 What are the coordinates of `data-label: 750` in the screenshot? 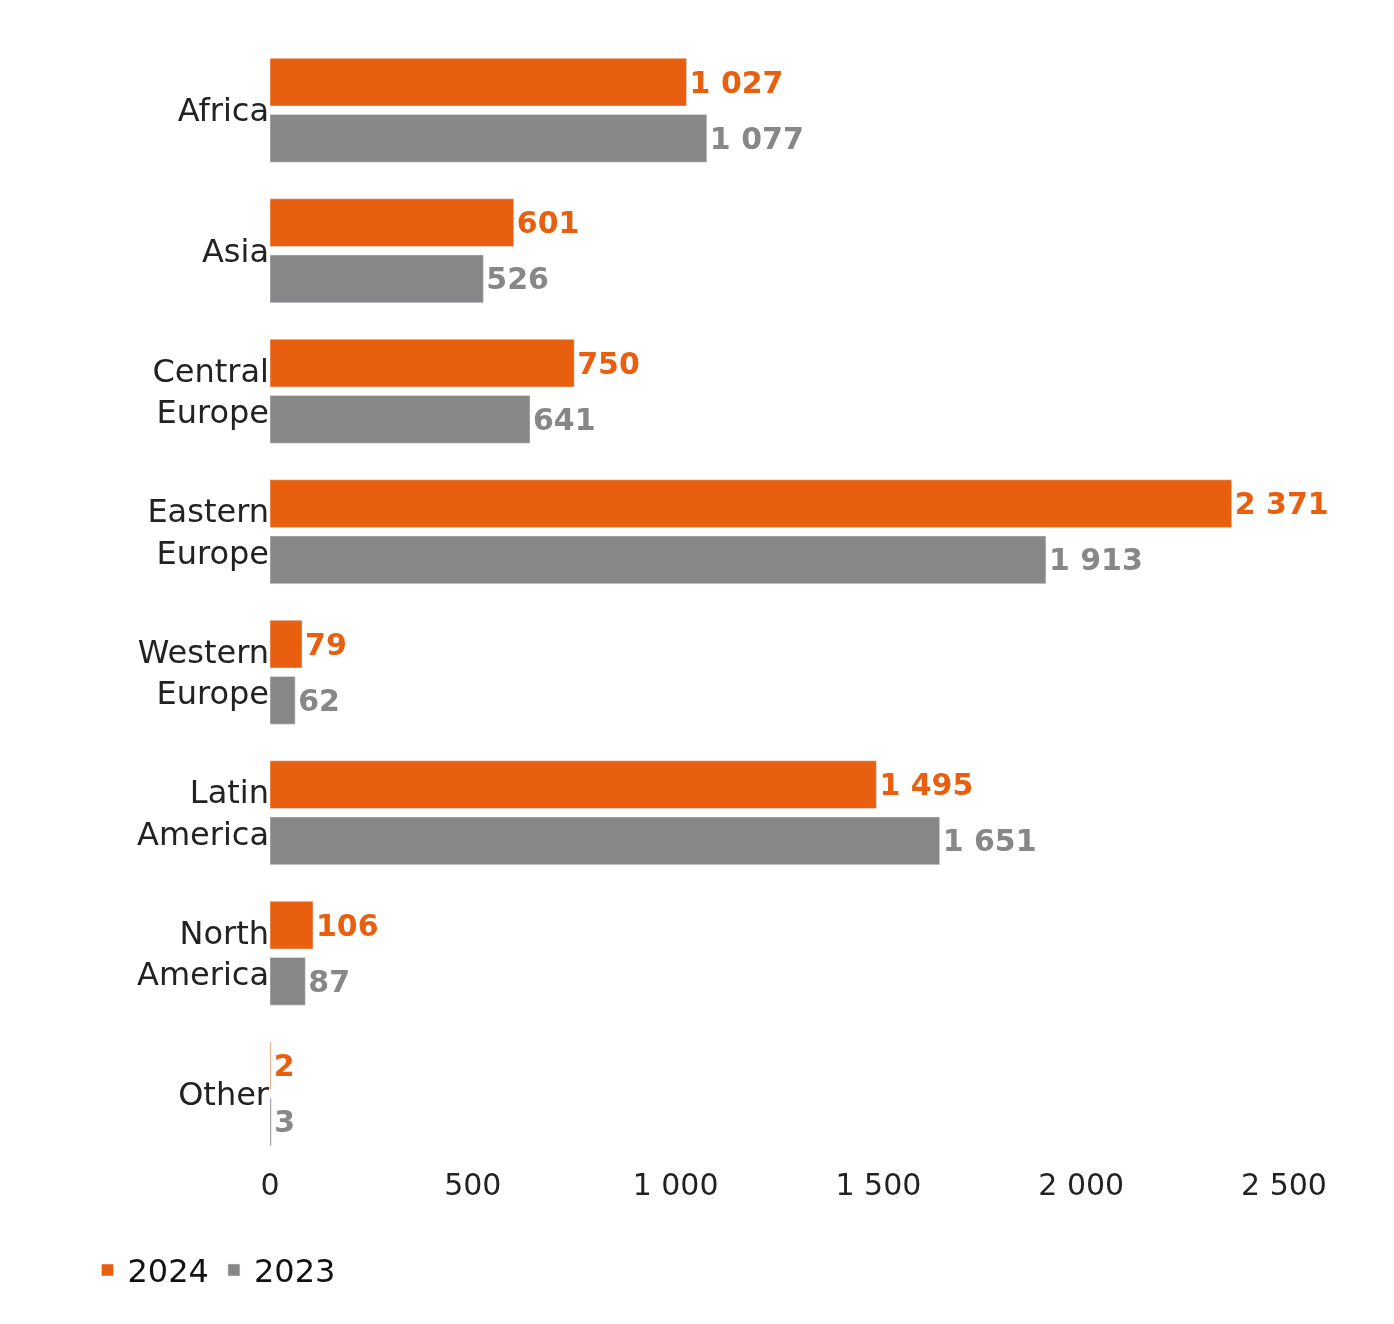 It's located at (608, 363).